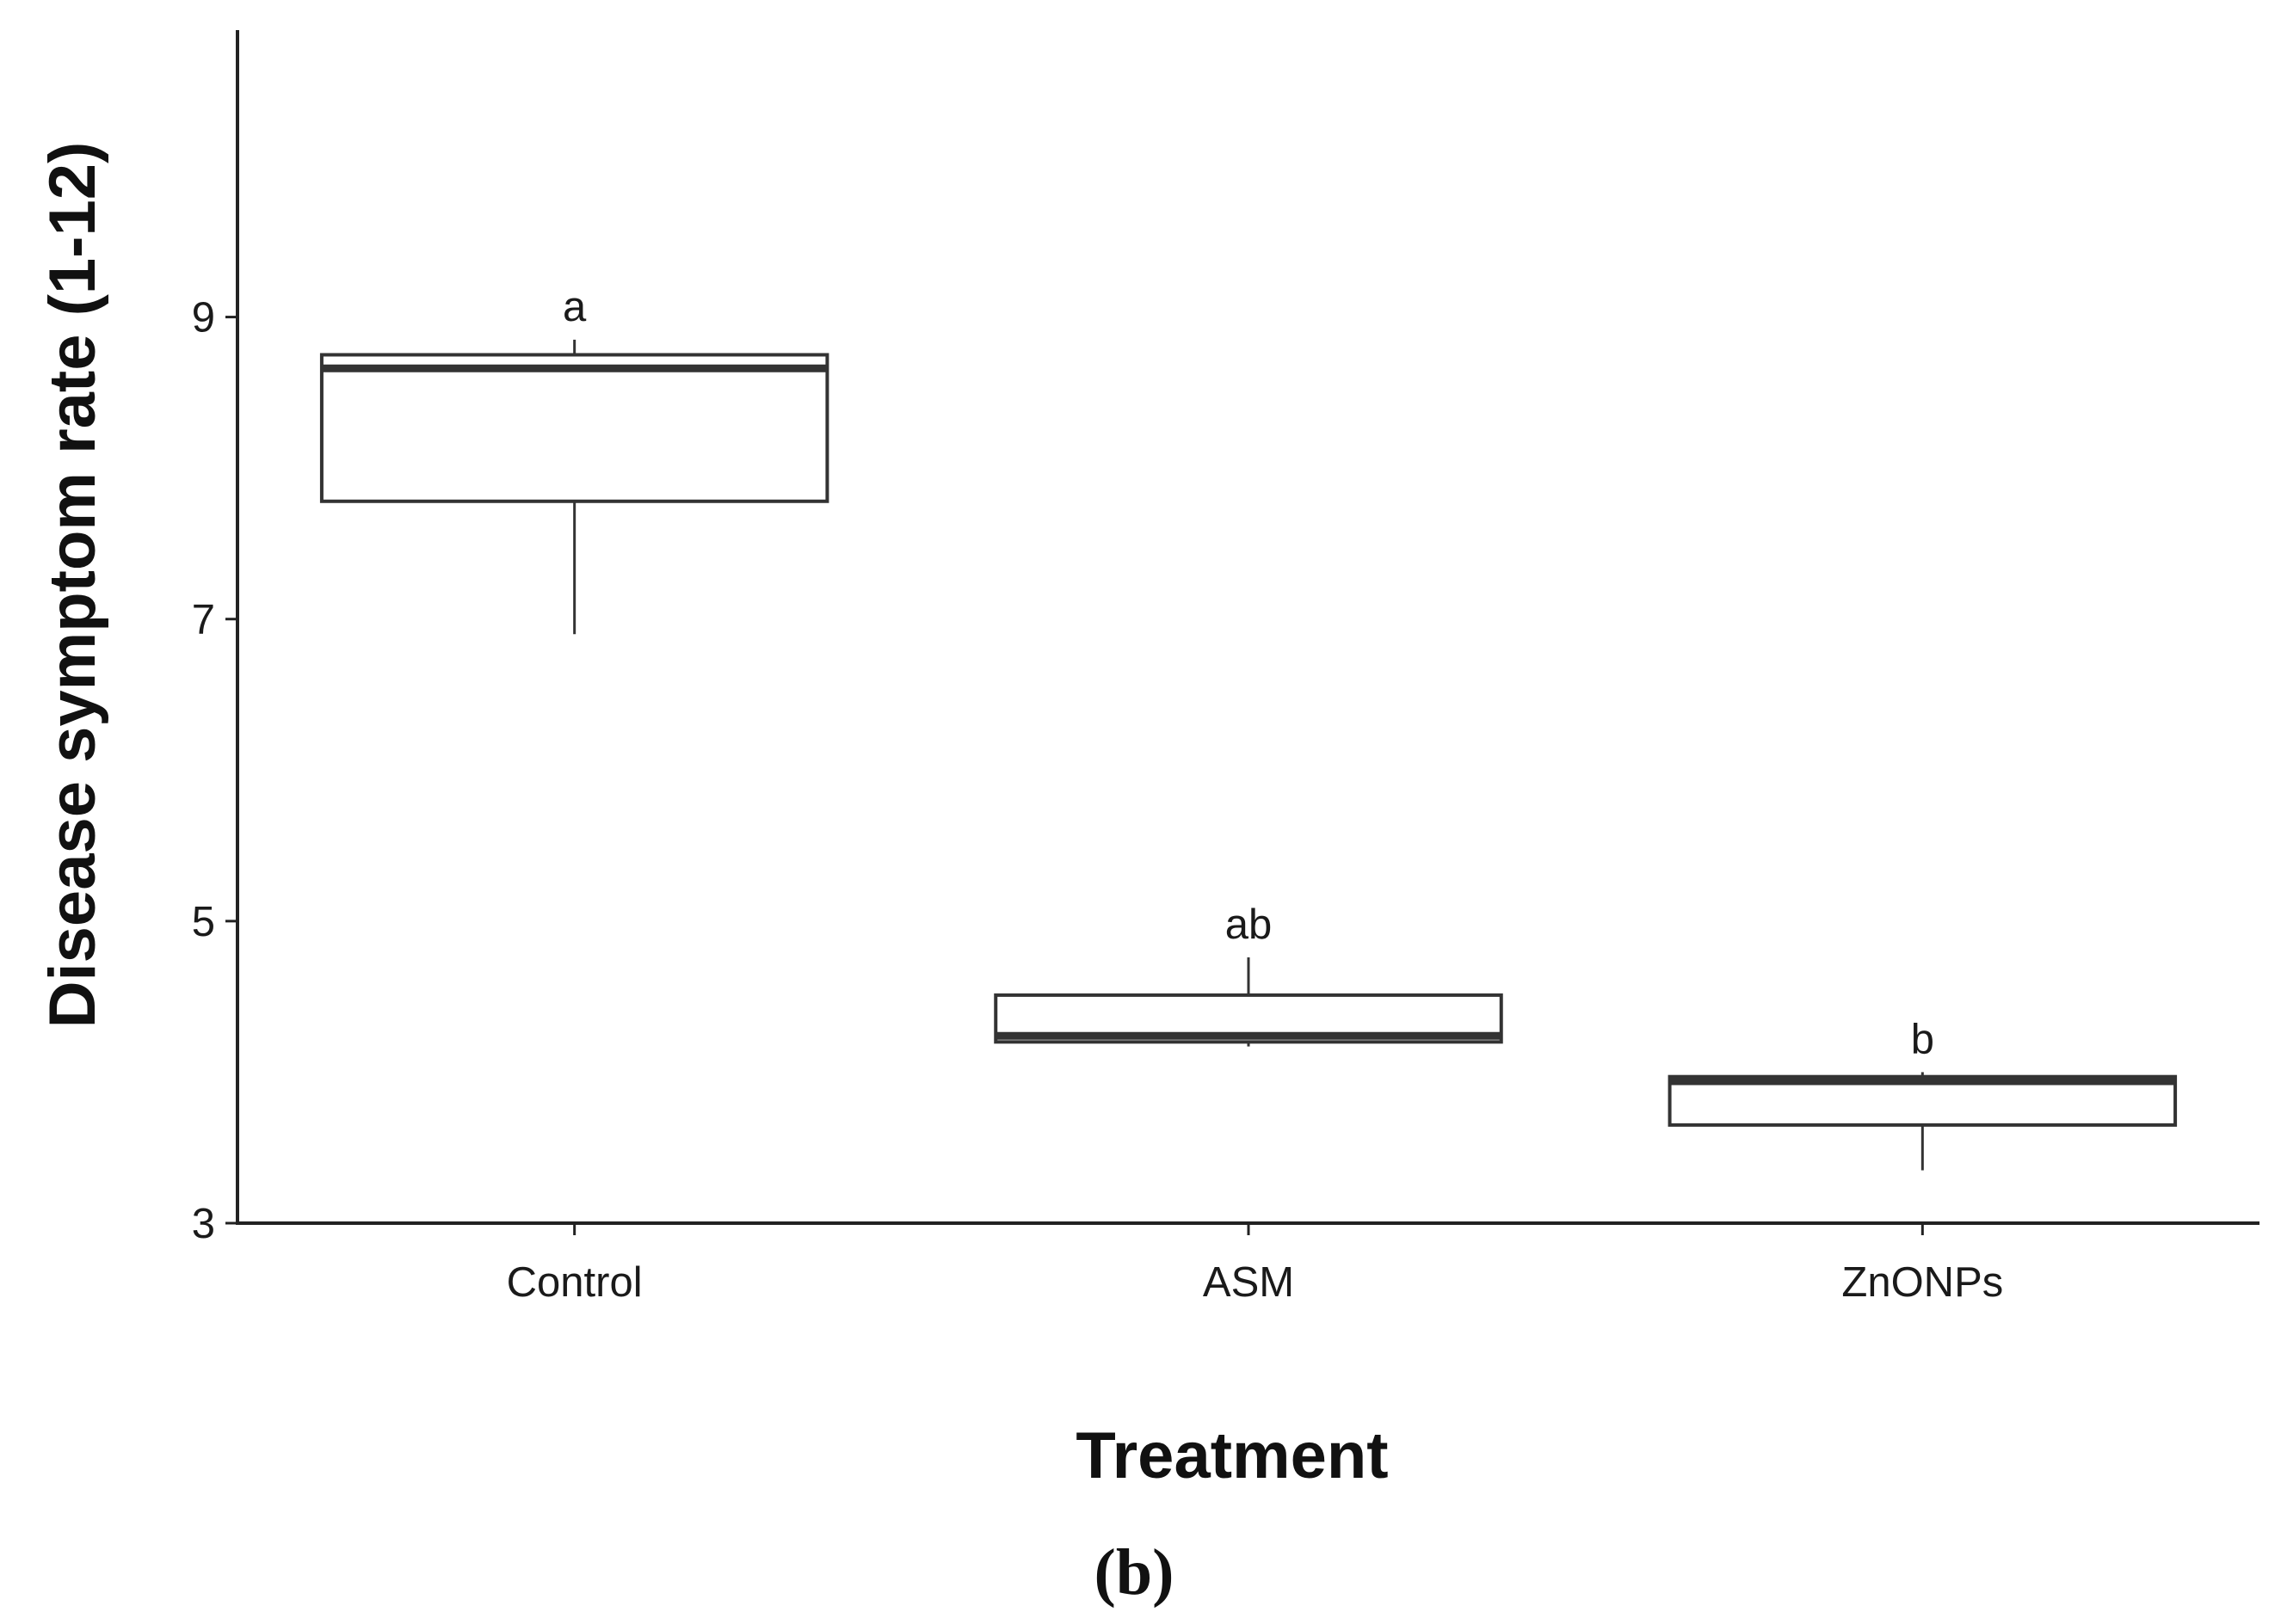  Describe the element at coordinates (1922, 1282) in the screenshot. I see `x-tick-label: ZnONPs` at that location.